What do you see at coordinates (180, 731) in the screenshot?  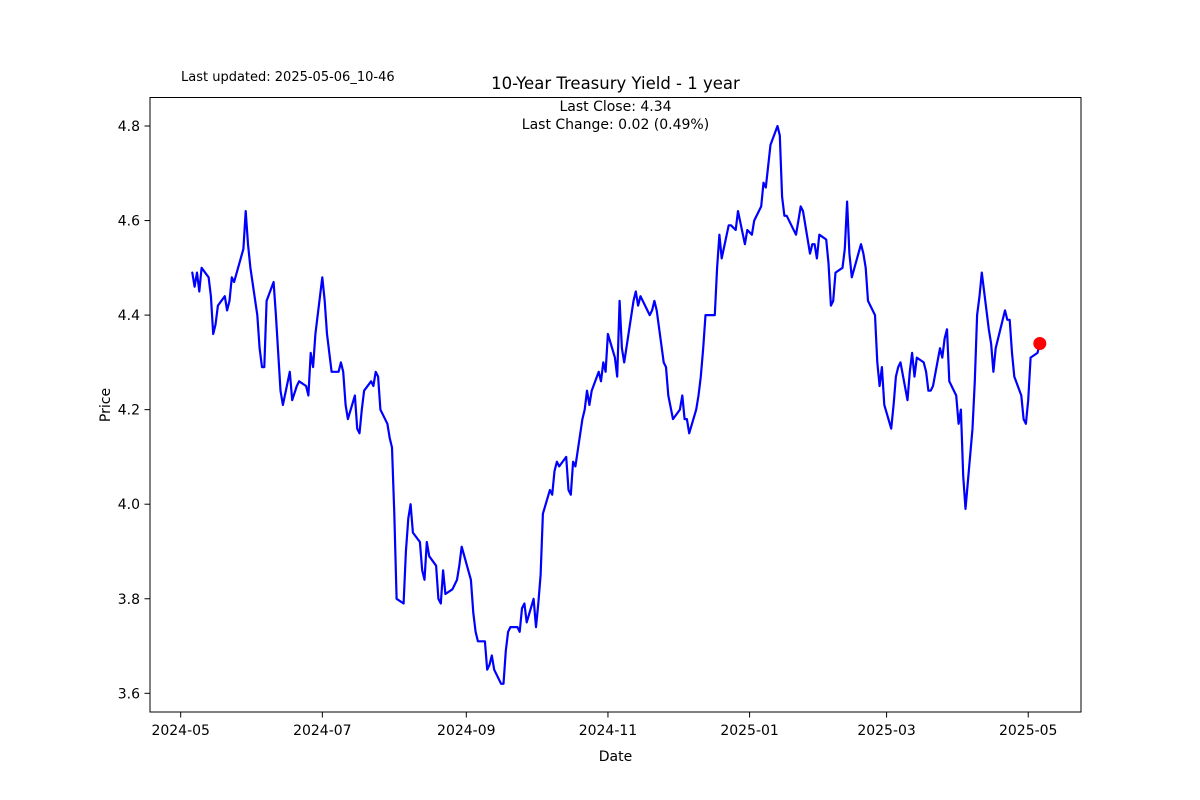 I see `x-tick-label: 2024-05` at bounding box center [180, 731].